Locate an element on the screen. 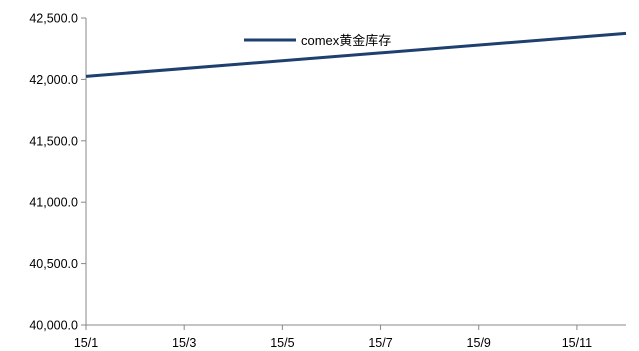 The height and width of the screenshot is (351, 639). x-tick-label: 15/9 is located at coordinates (479, 343).